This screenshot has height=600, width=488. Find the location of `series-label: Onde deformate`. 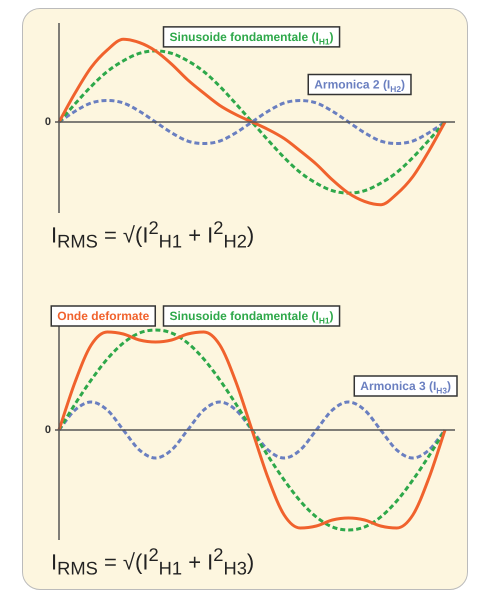

series-label: Onde deformate is located at coordinates (103, 316).